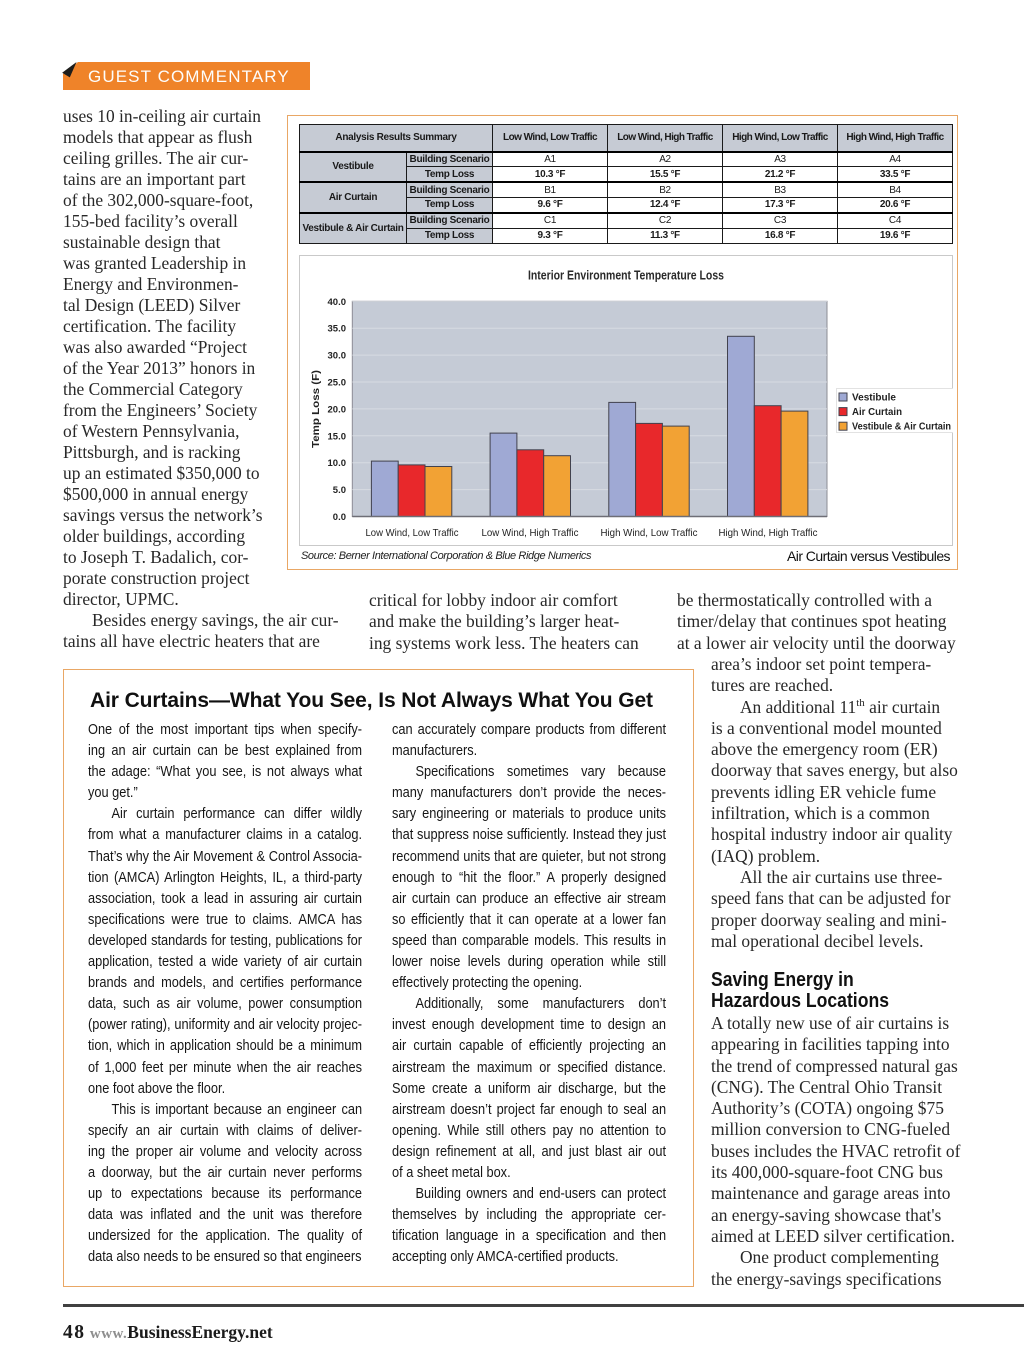 The height and width of the screenshot is (1371, 1024). Describe the element at coordinates (877, 412) in the screenshot. I see `svg-text: Air Curtain` at that location.